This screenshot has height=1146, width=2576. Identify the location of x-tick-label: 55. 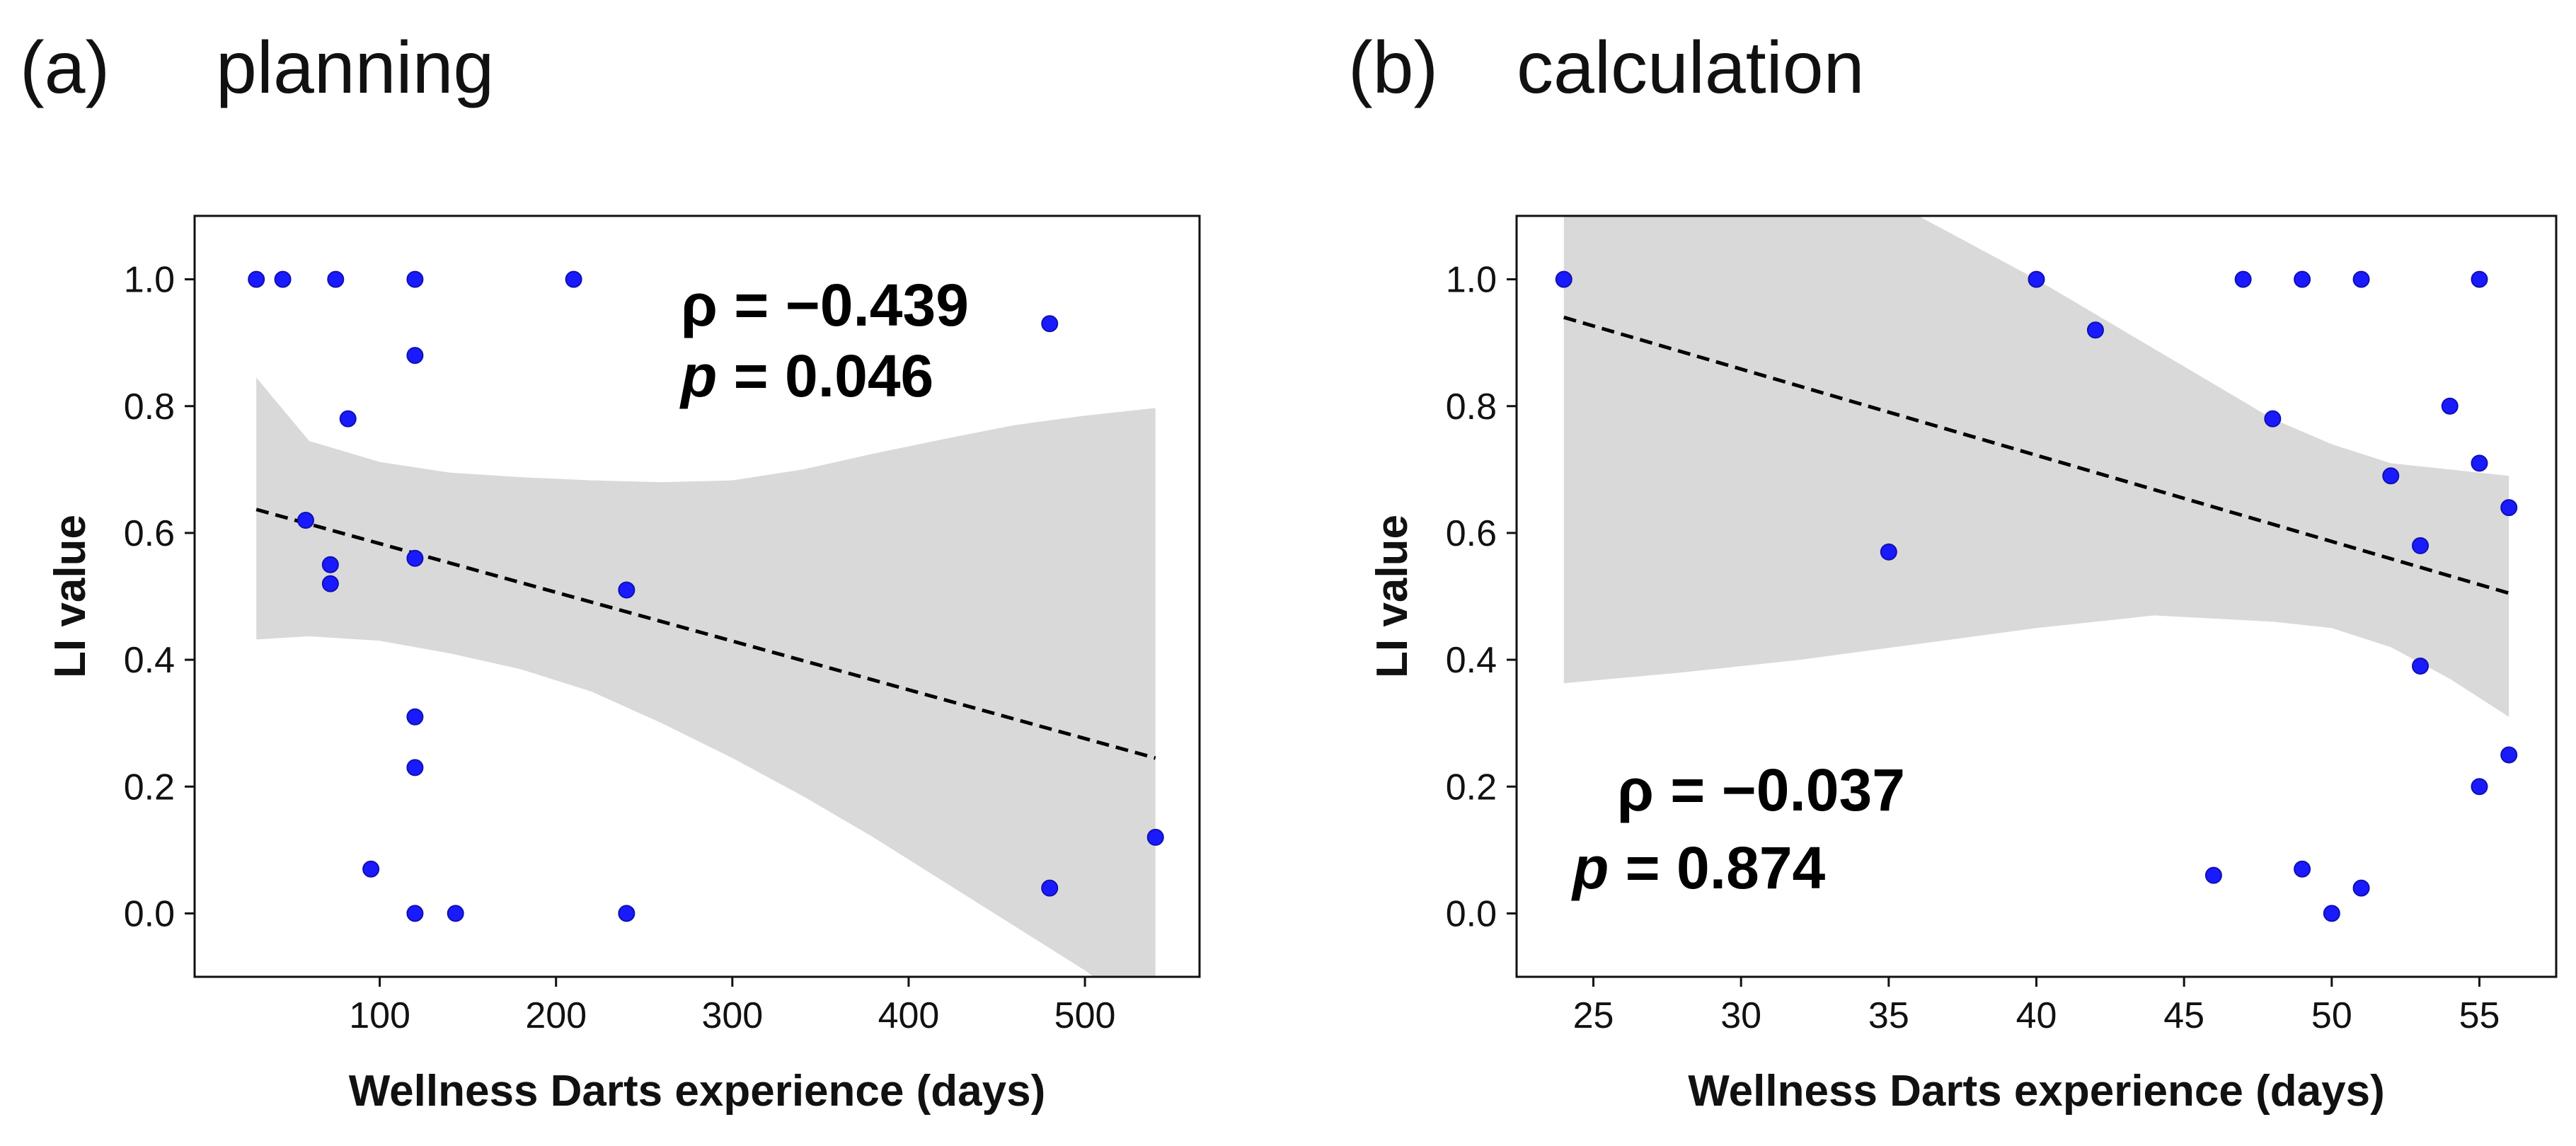
(2479, 1015).